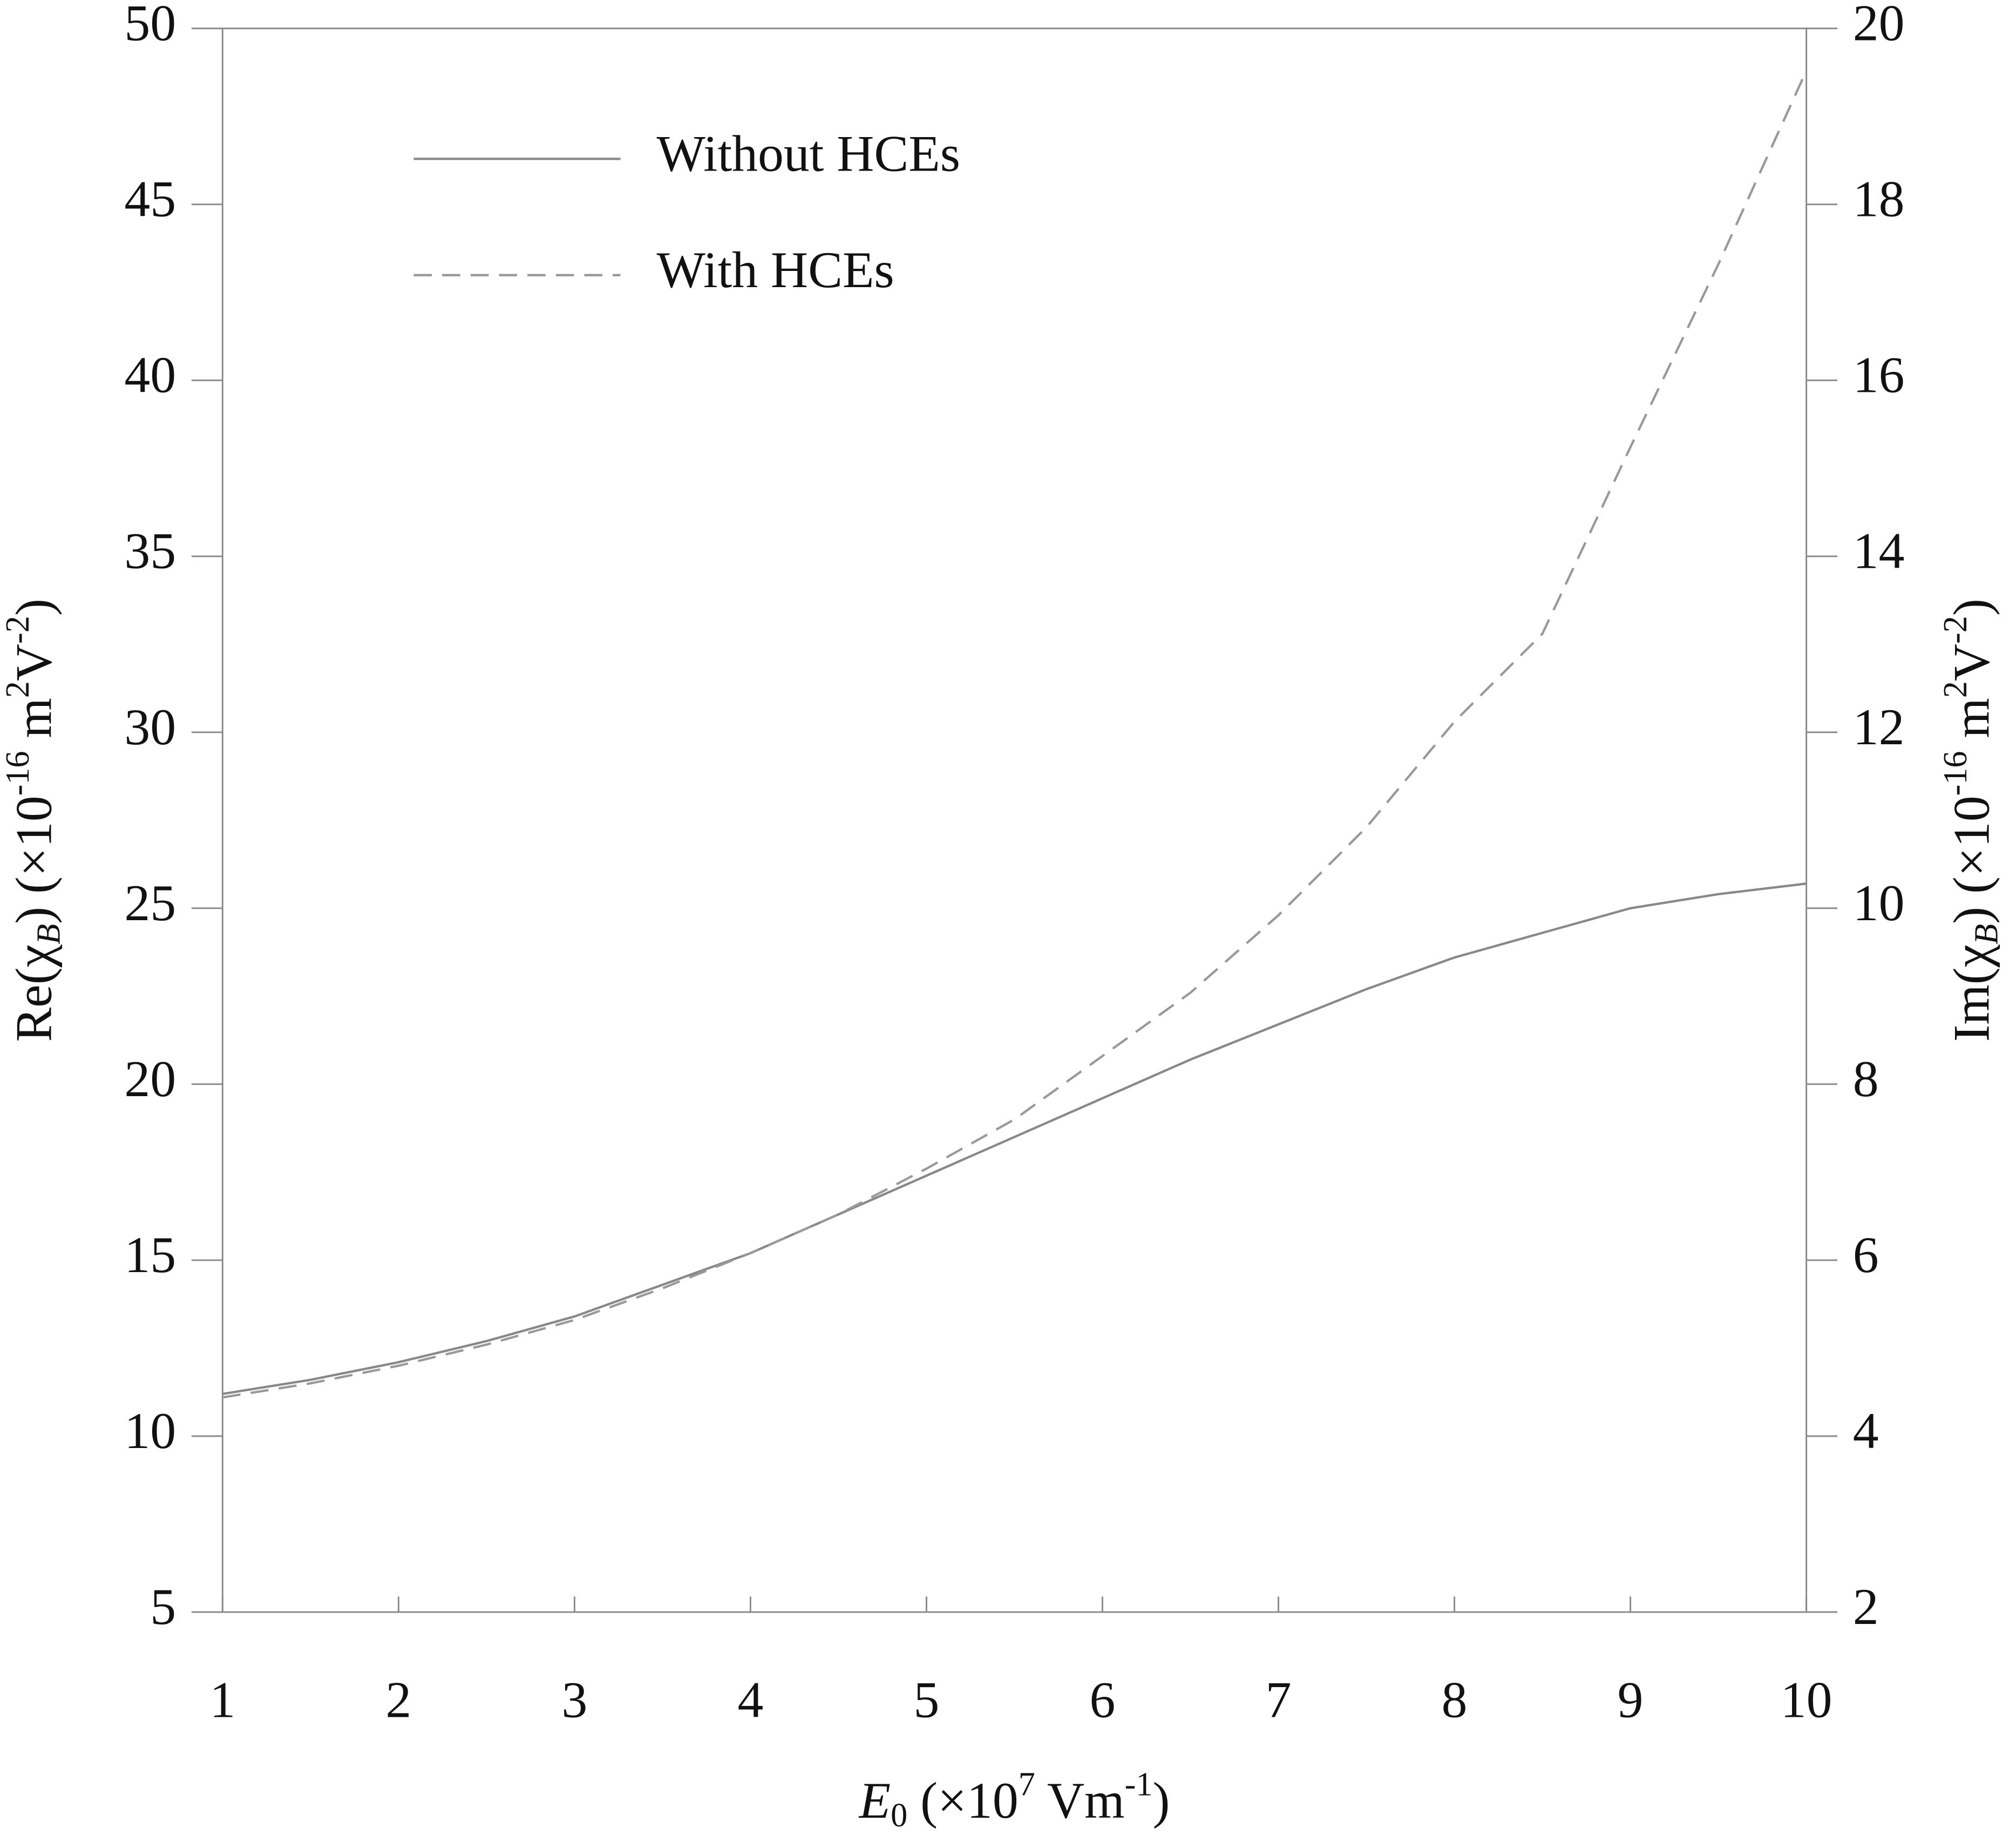 The image size is (2016, 1842). Describe the element at coordinates (150, 375) in the screenshot. I see `y-tick-label: 40` at that location.